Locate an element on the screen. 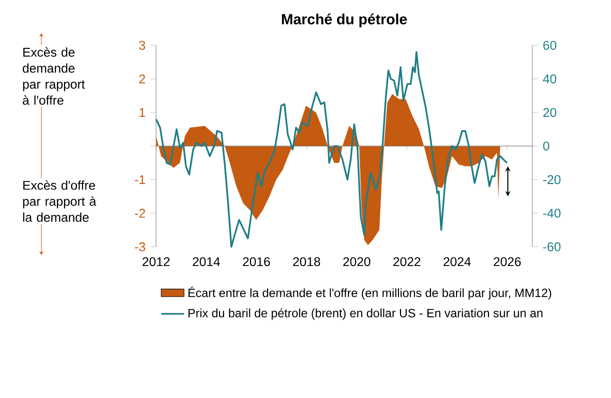  y2-tick-label: 0 is located at coordinates (546, 145).